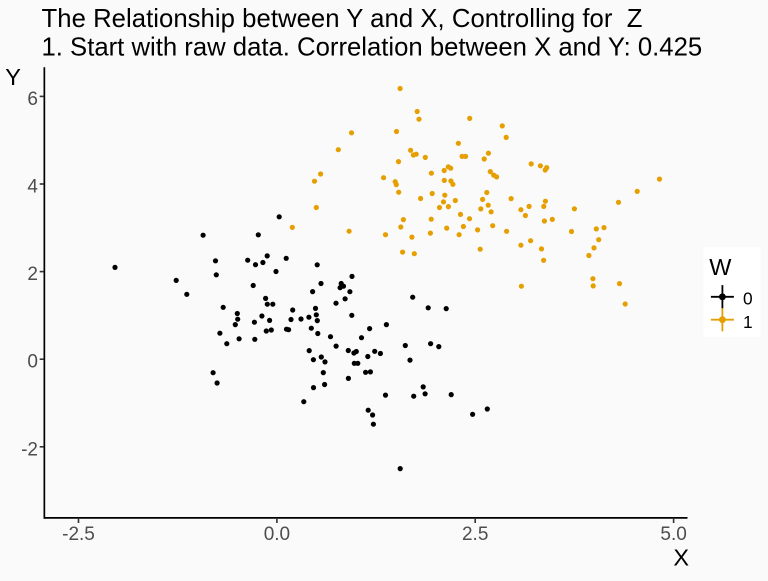 Image resolution: width=768 pixels, height=581 pixels. What do you see at coordinates (720, 267) in the screenshot?
I see `svg-text: W` at bounding box center [720, 267].